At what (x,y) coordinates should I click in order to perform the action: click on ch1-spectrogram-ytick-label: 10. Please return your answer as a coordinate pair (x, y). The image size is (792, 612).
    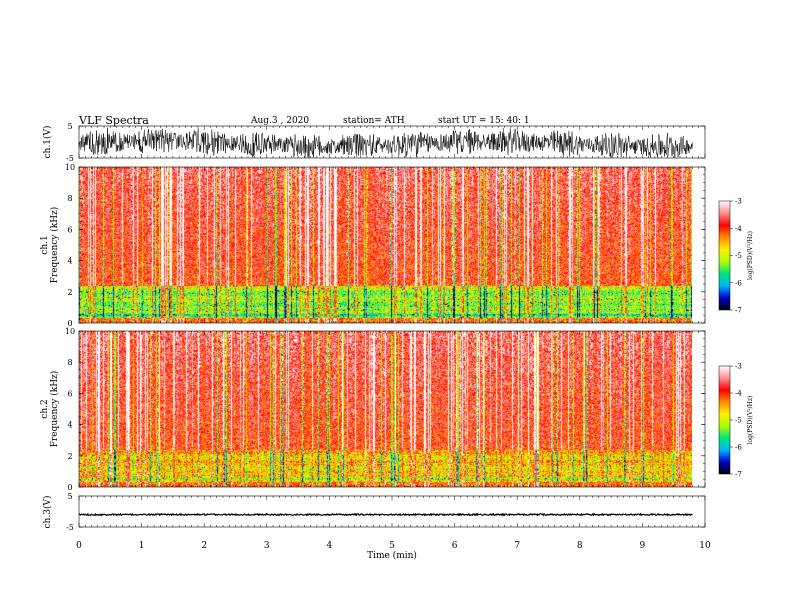
    Looking at the image, I should click on (70, 167).